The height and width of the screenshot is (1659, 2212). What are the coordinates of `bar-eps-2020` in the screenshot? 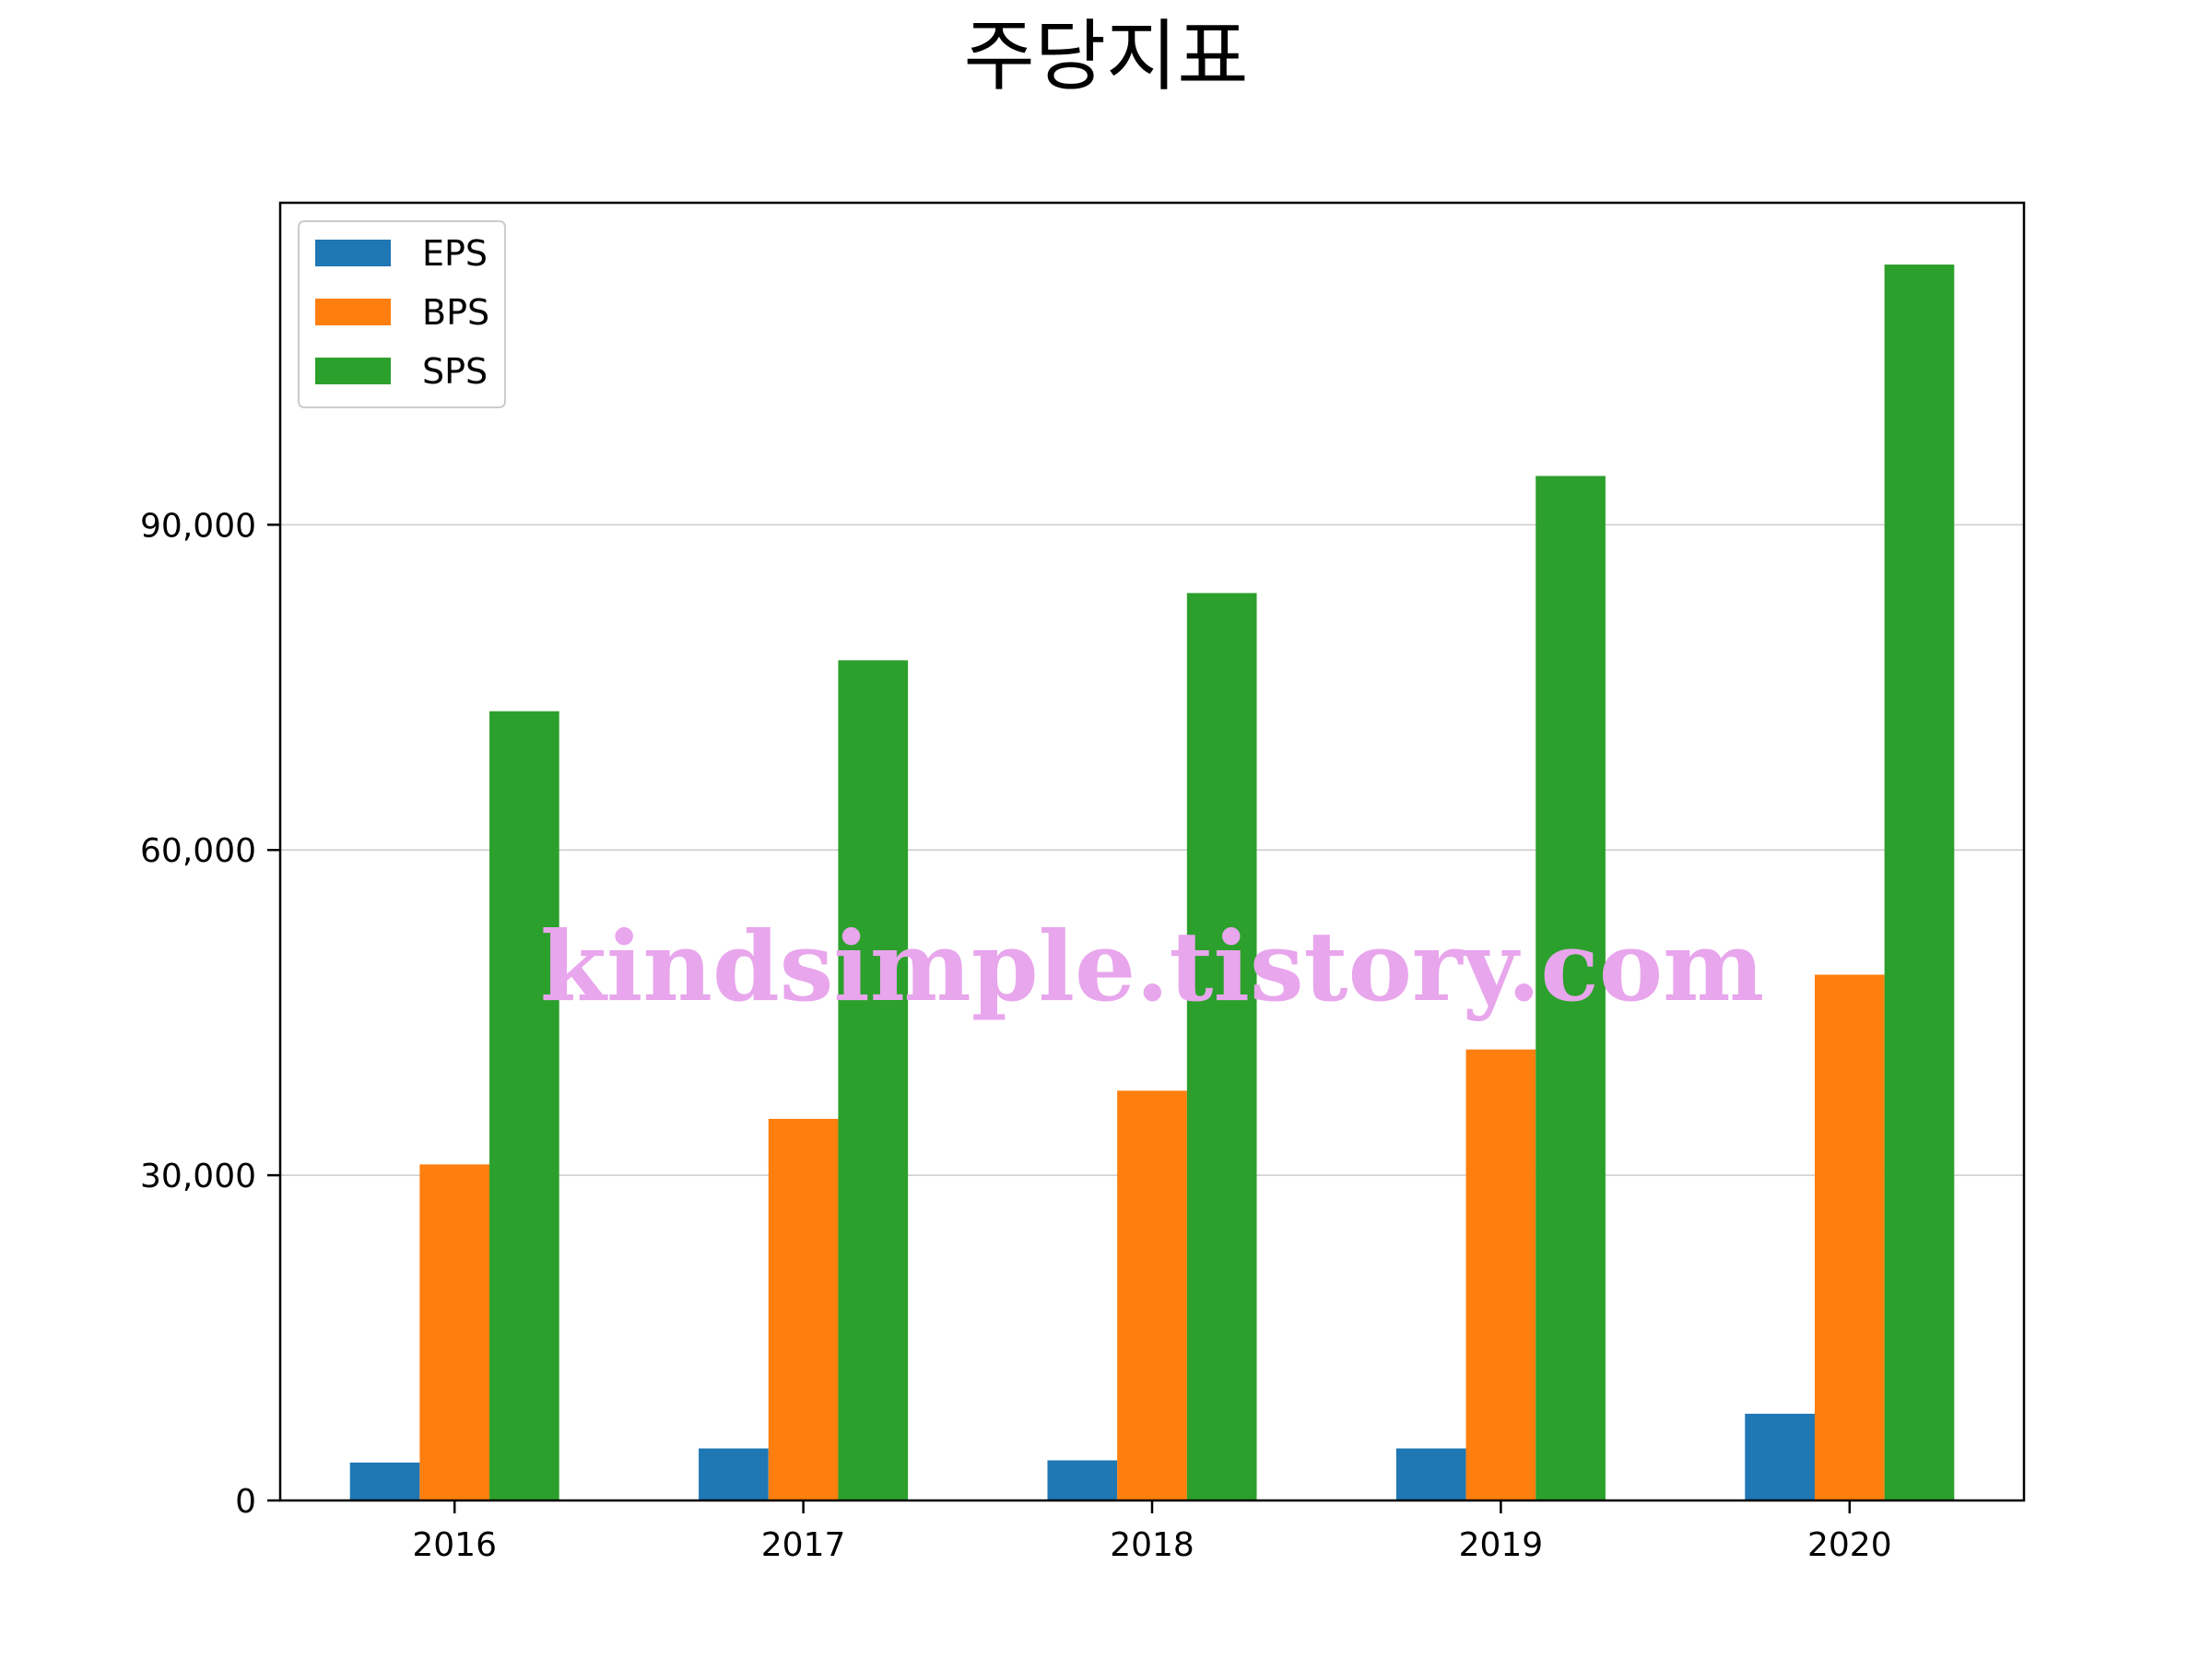 It's located at (1780, 1456).